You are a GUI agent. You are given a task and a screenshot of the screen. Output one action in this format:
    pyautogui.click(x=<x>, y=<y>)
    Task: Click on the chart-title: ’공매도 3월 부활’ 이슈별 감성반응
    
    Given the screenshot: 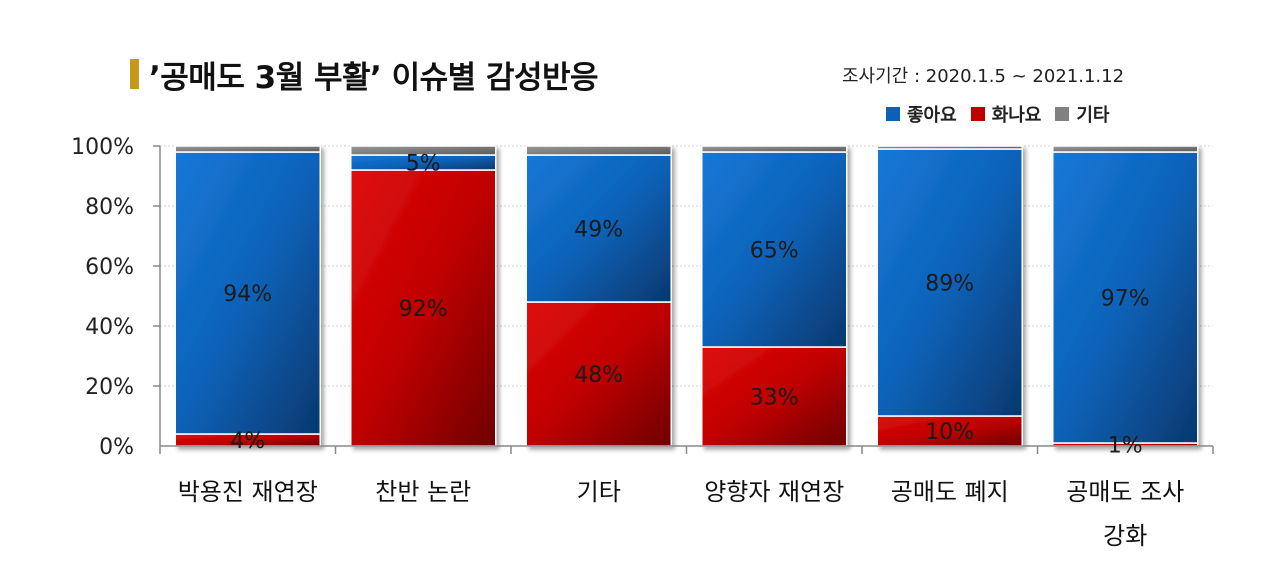 What is the action you would take?
    pyautogui.click(x=374, y=77)
    